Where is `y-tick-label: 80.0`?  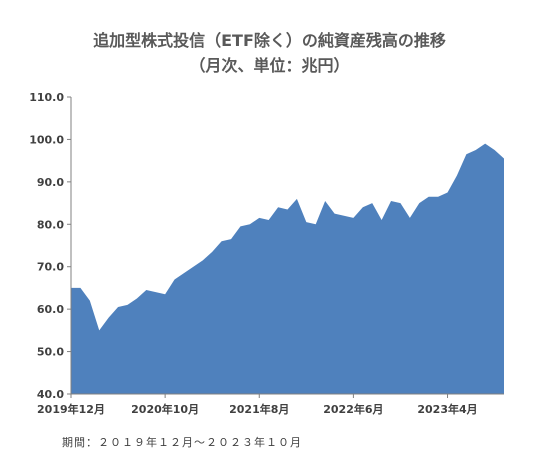
y-tick-label: 80.0 is located at coordinates (50, 224).